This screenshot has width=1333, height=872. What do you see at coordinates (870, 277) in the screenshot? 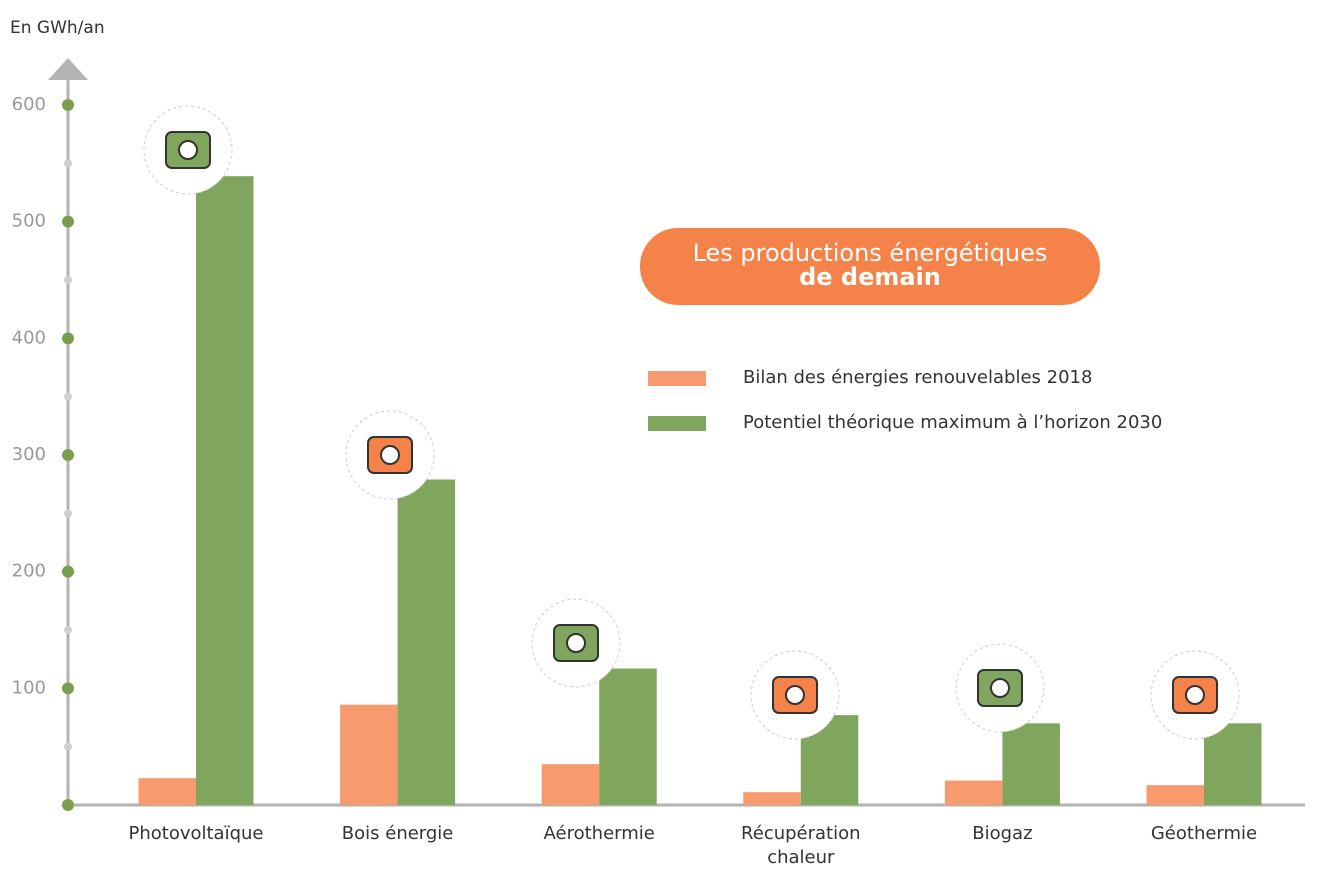
I see `chart-title-bold: de demain` at bounding box center [870, 277].